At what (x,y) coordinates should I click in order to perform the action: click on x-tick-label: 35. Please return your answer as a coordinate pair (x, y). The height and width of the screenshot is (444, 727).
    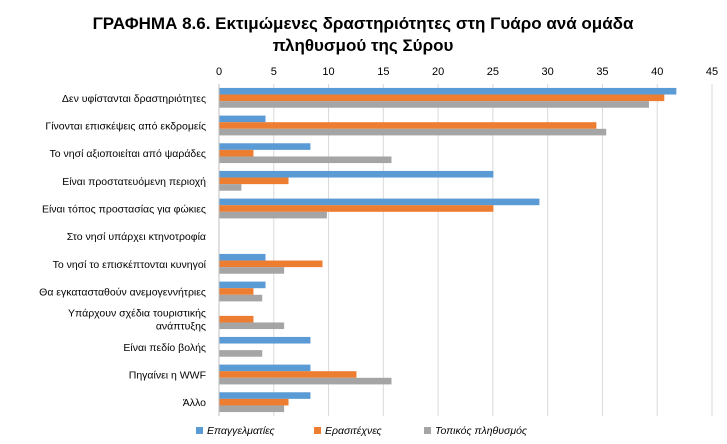
    Looking at the image, I should click on (602, 72).